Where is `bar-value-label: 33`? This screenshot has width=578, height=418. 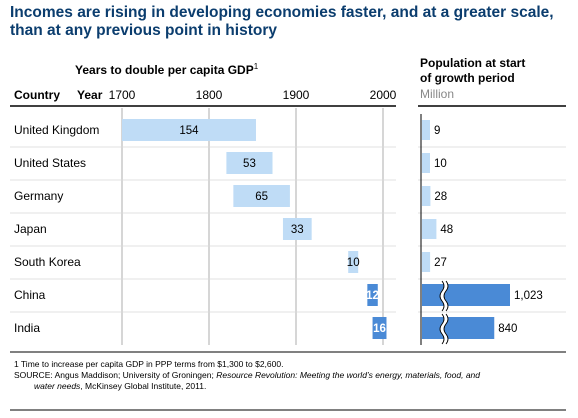
bar-value-label: 33 is located at coordinates (297, 230).